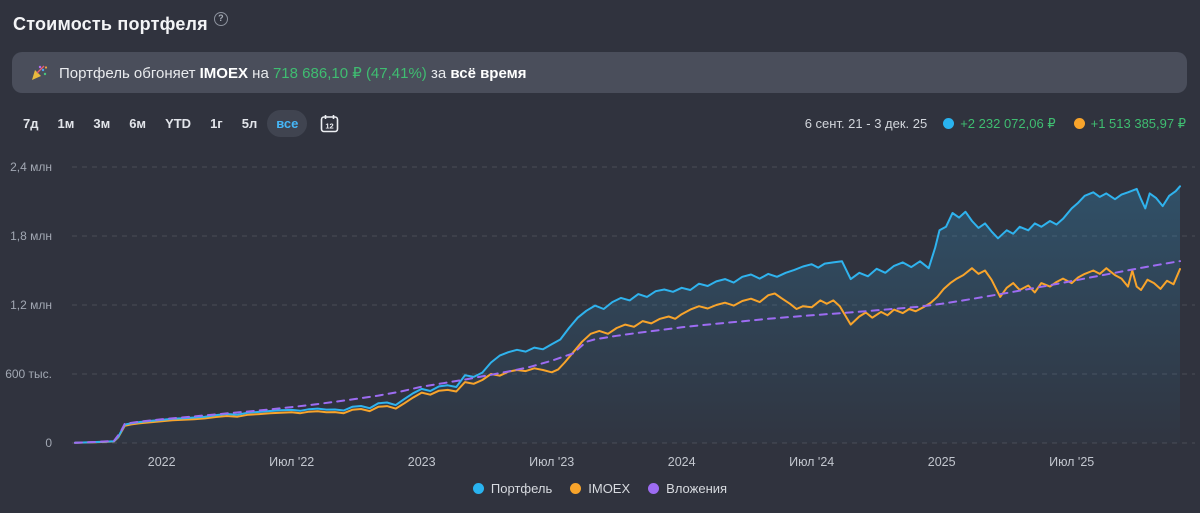 The image size is (1200, 513). What do you see at coordinates (1064, 124) in the screenshot?
I see `series-totals: +2 232 072,06 ₽ +1 513 385,97 ₽` at bounding box center [1064, 124].